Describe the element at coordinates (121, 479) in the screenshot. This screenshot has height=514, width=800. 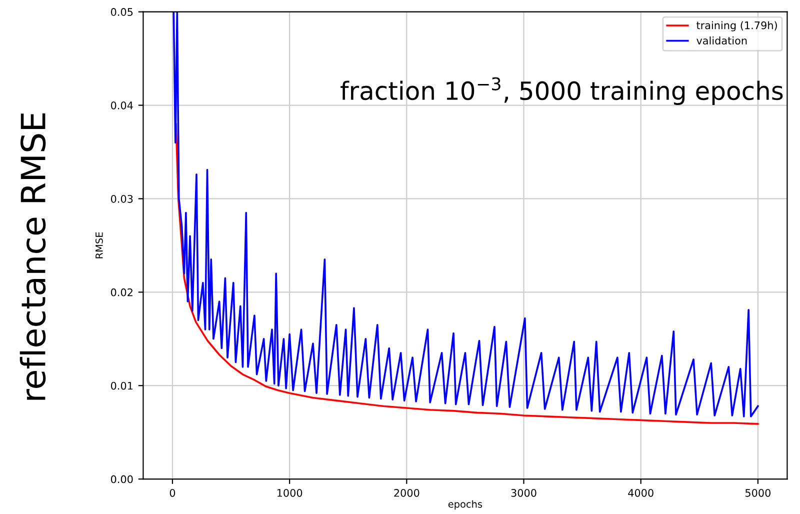
I see `y-tick-label: 0.00` at that location.